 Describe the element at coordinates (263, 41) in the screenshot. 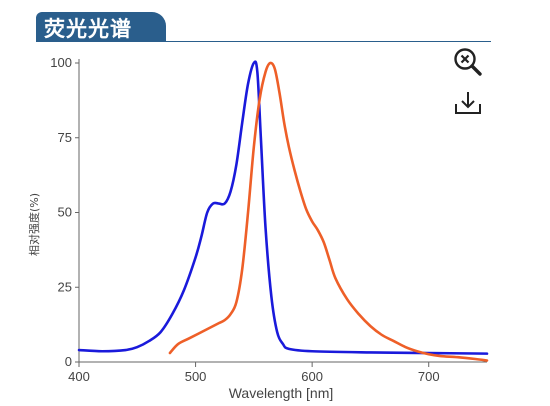

I see `header-divider` at that location.